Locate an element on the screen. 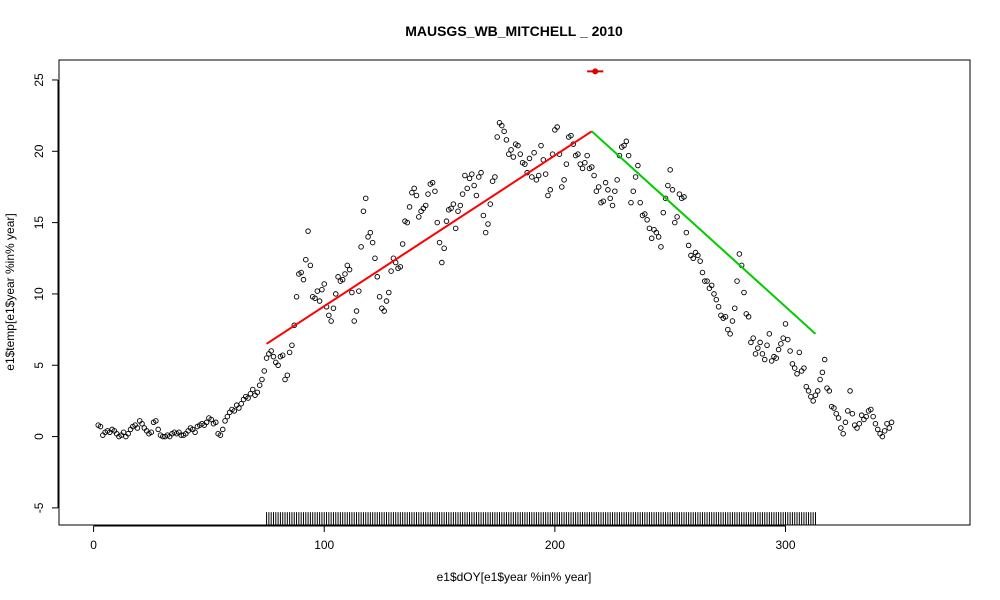 This screenshot has width=1000, height=600. y-tick-label: 20 is located at coordinates (39, 151).